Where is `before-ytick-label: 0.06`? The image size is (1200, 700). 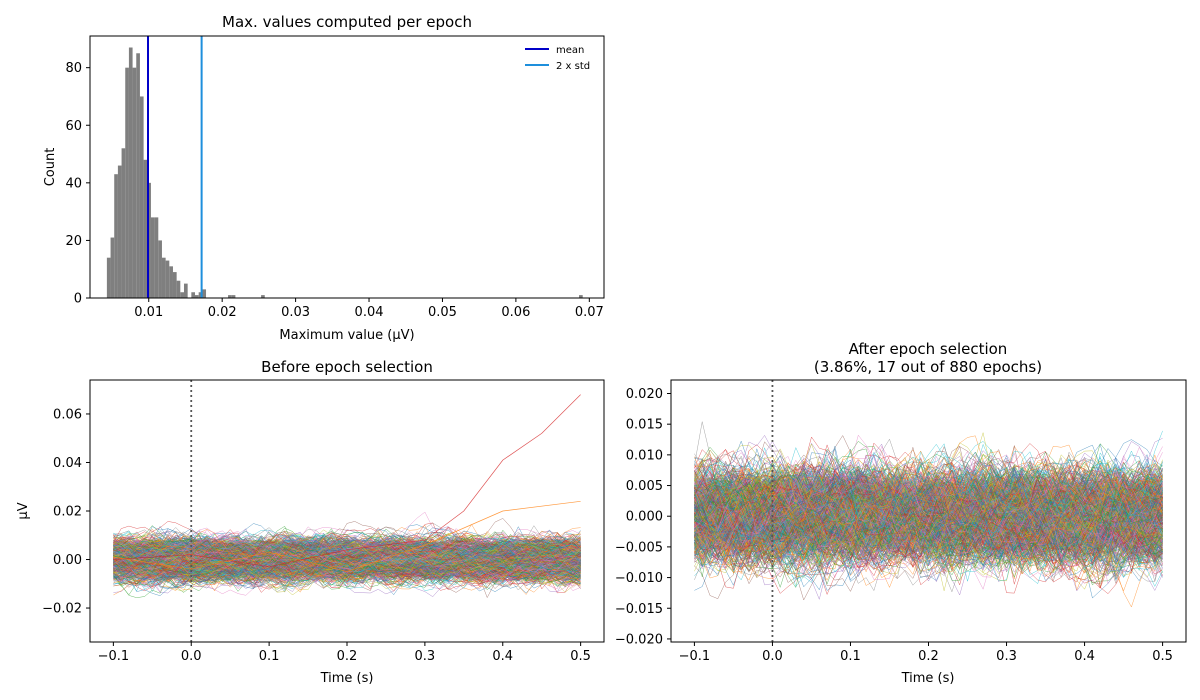 before-ytick-label: 0.06 is located at coordinates (67, 414).